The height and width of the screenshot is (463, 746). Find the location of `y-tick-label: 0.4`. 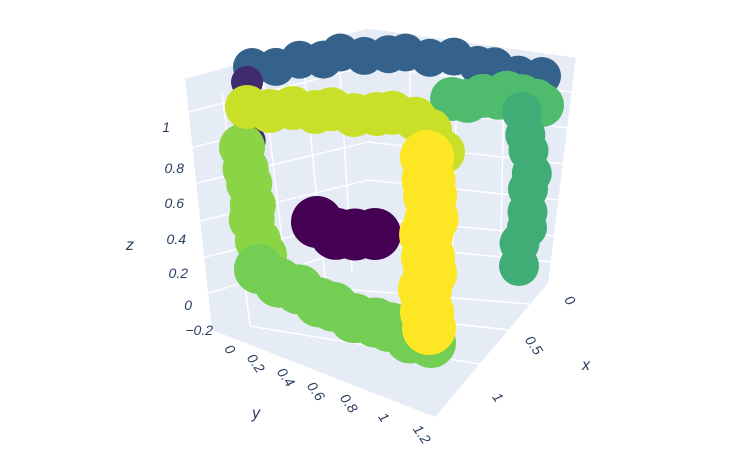

y-tick-label: 0.4 is located at coordinates (286, 377).